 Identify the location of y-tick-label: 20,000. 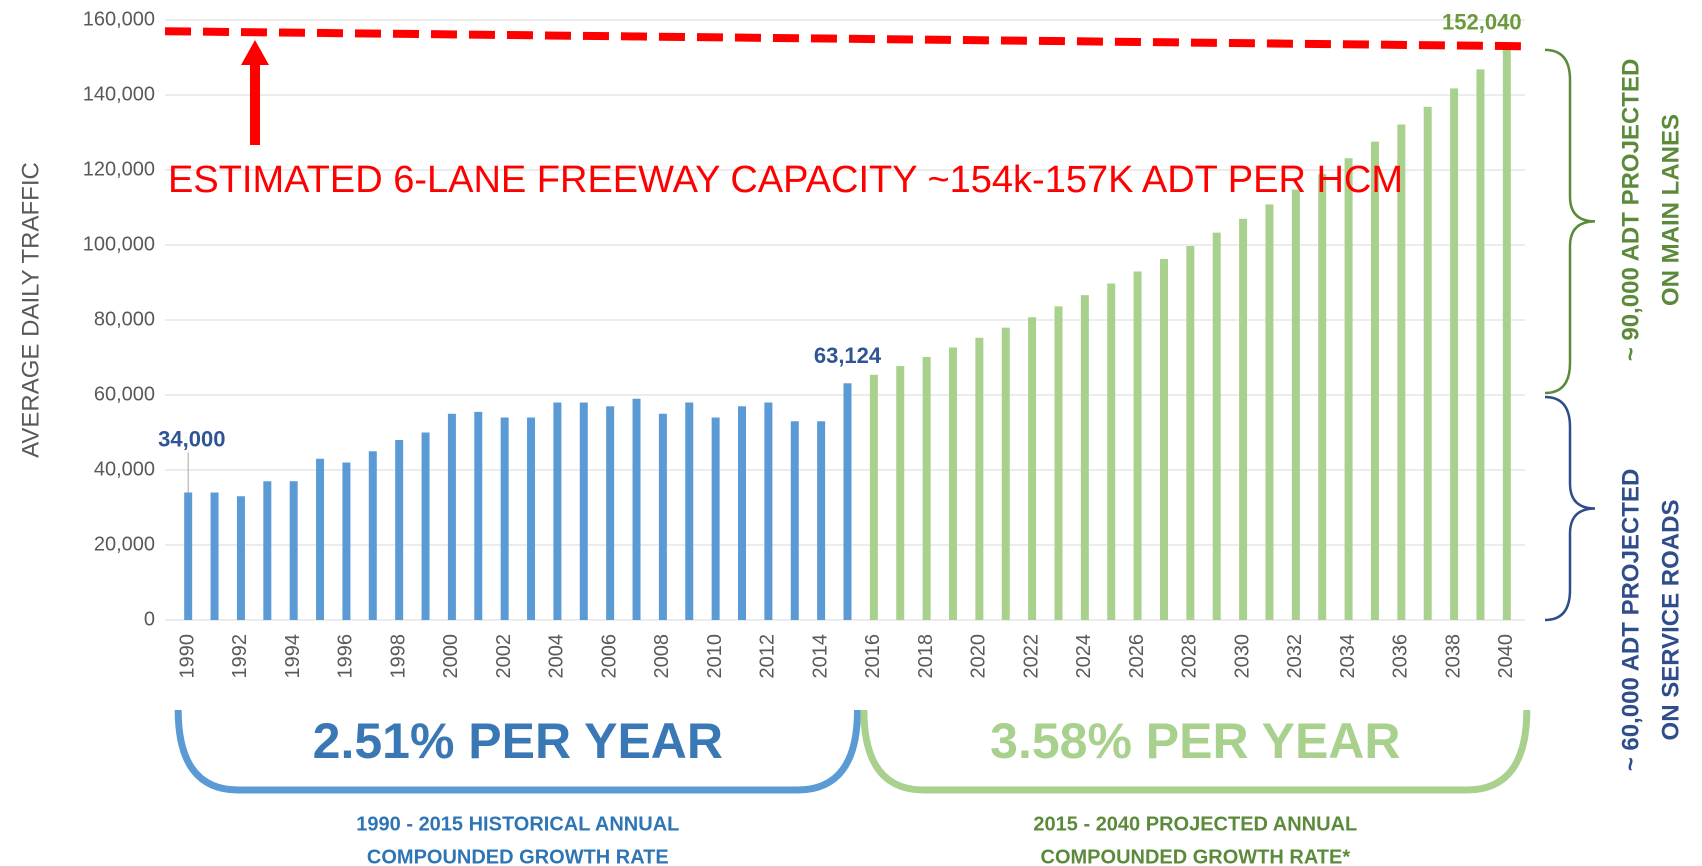
(124, 544).